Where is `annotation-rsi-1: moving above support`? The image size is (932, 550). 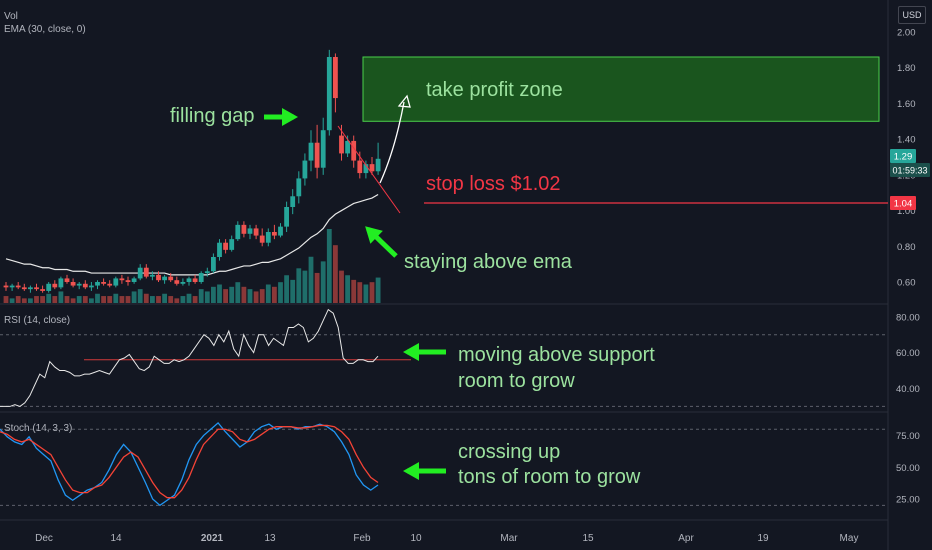
annotation-rsi-1: moving above support is located at coordinates (556, 355).